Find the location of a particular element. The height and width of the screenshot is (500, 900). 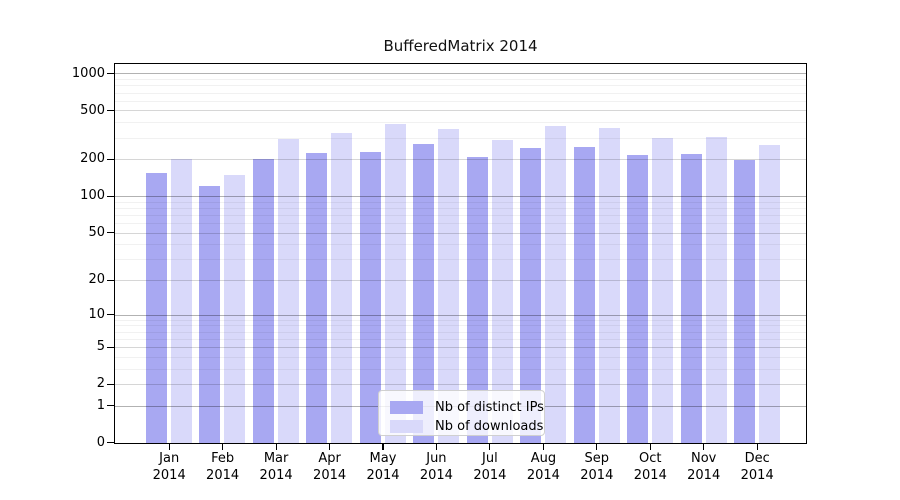

x-tick-label-sep: Sep 2014 is located at coordinates (597, 467).